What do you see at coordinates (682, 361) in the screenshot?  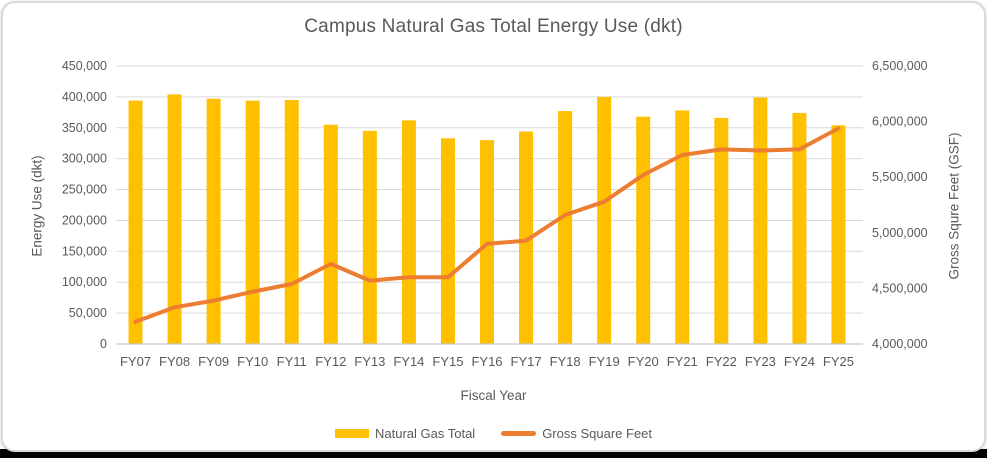 I see `x-axis-tick-label: FY21` at bounding box center [682, 361].